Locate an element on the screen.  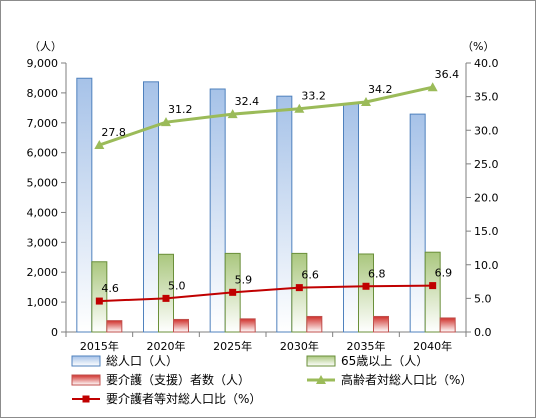
left-tick-label: 5,000 is located at coordinates (43, 183).